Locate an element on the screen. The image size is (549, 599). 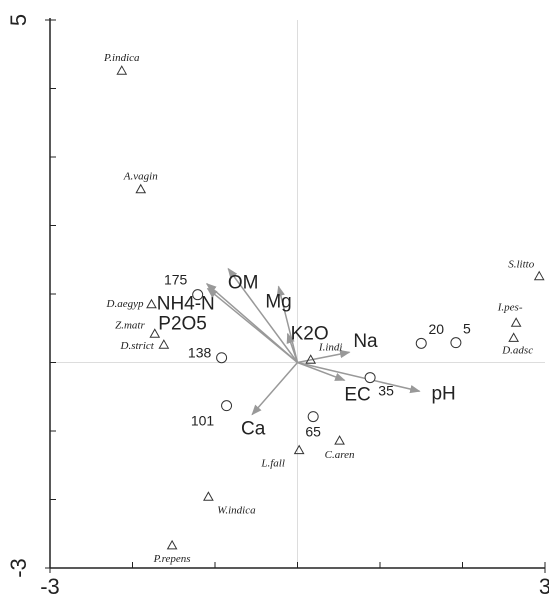
vector-label: OM is located at coordinates (243, 283).